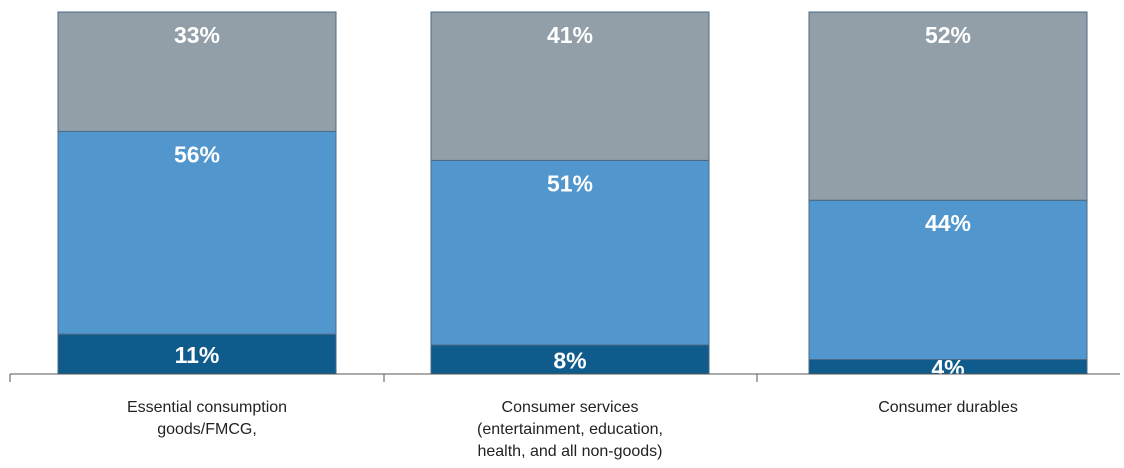 The image size is (1124, 468). I want to click on data-label: 41%, so click(570, 35).